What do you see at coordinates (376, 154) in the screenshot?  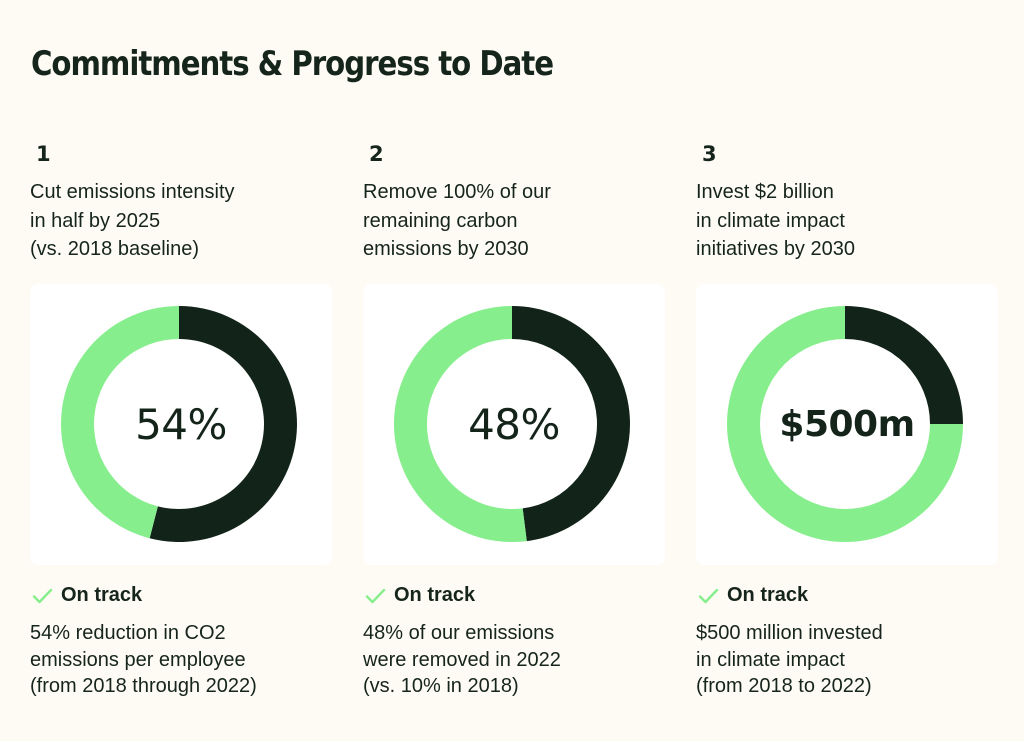 I see `commitment-number: 2` at bounding box center [376, 154].